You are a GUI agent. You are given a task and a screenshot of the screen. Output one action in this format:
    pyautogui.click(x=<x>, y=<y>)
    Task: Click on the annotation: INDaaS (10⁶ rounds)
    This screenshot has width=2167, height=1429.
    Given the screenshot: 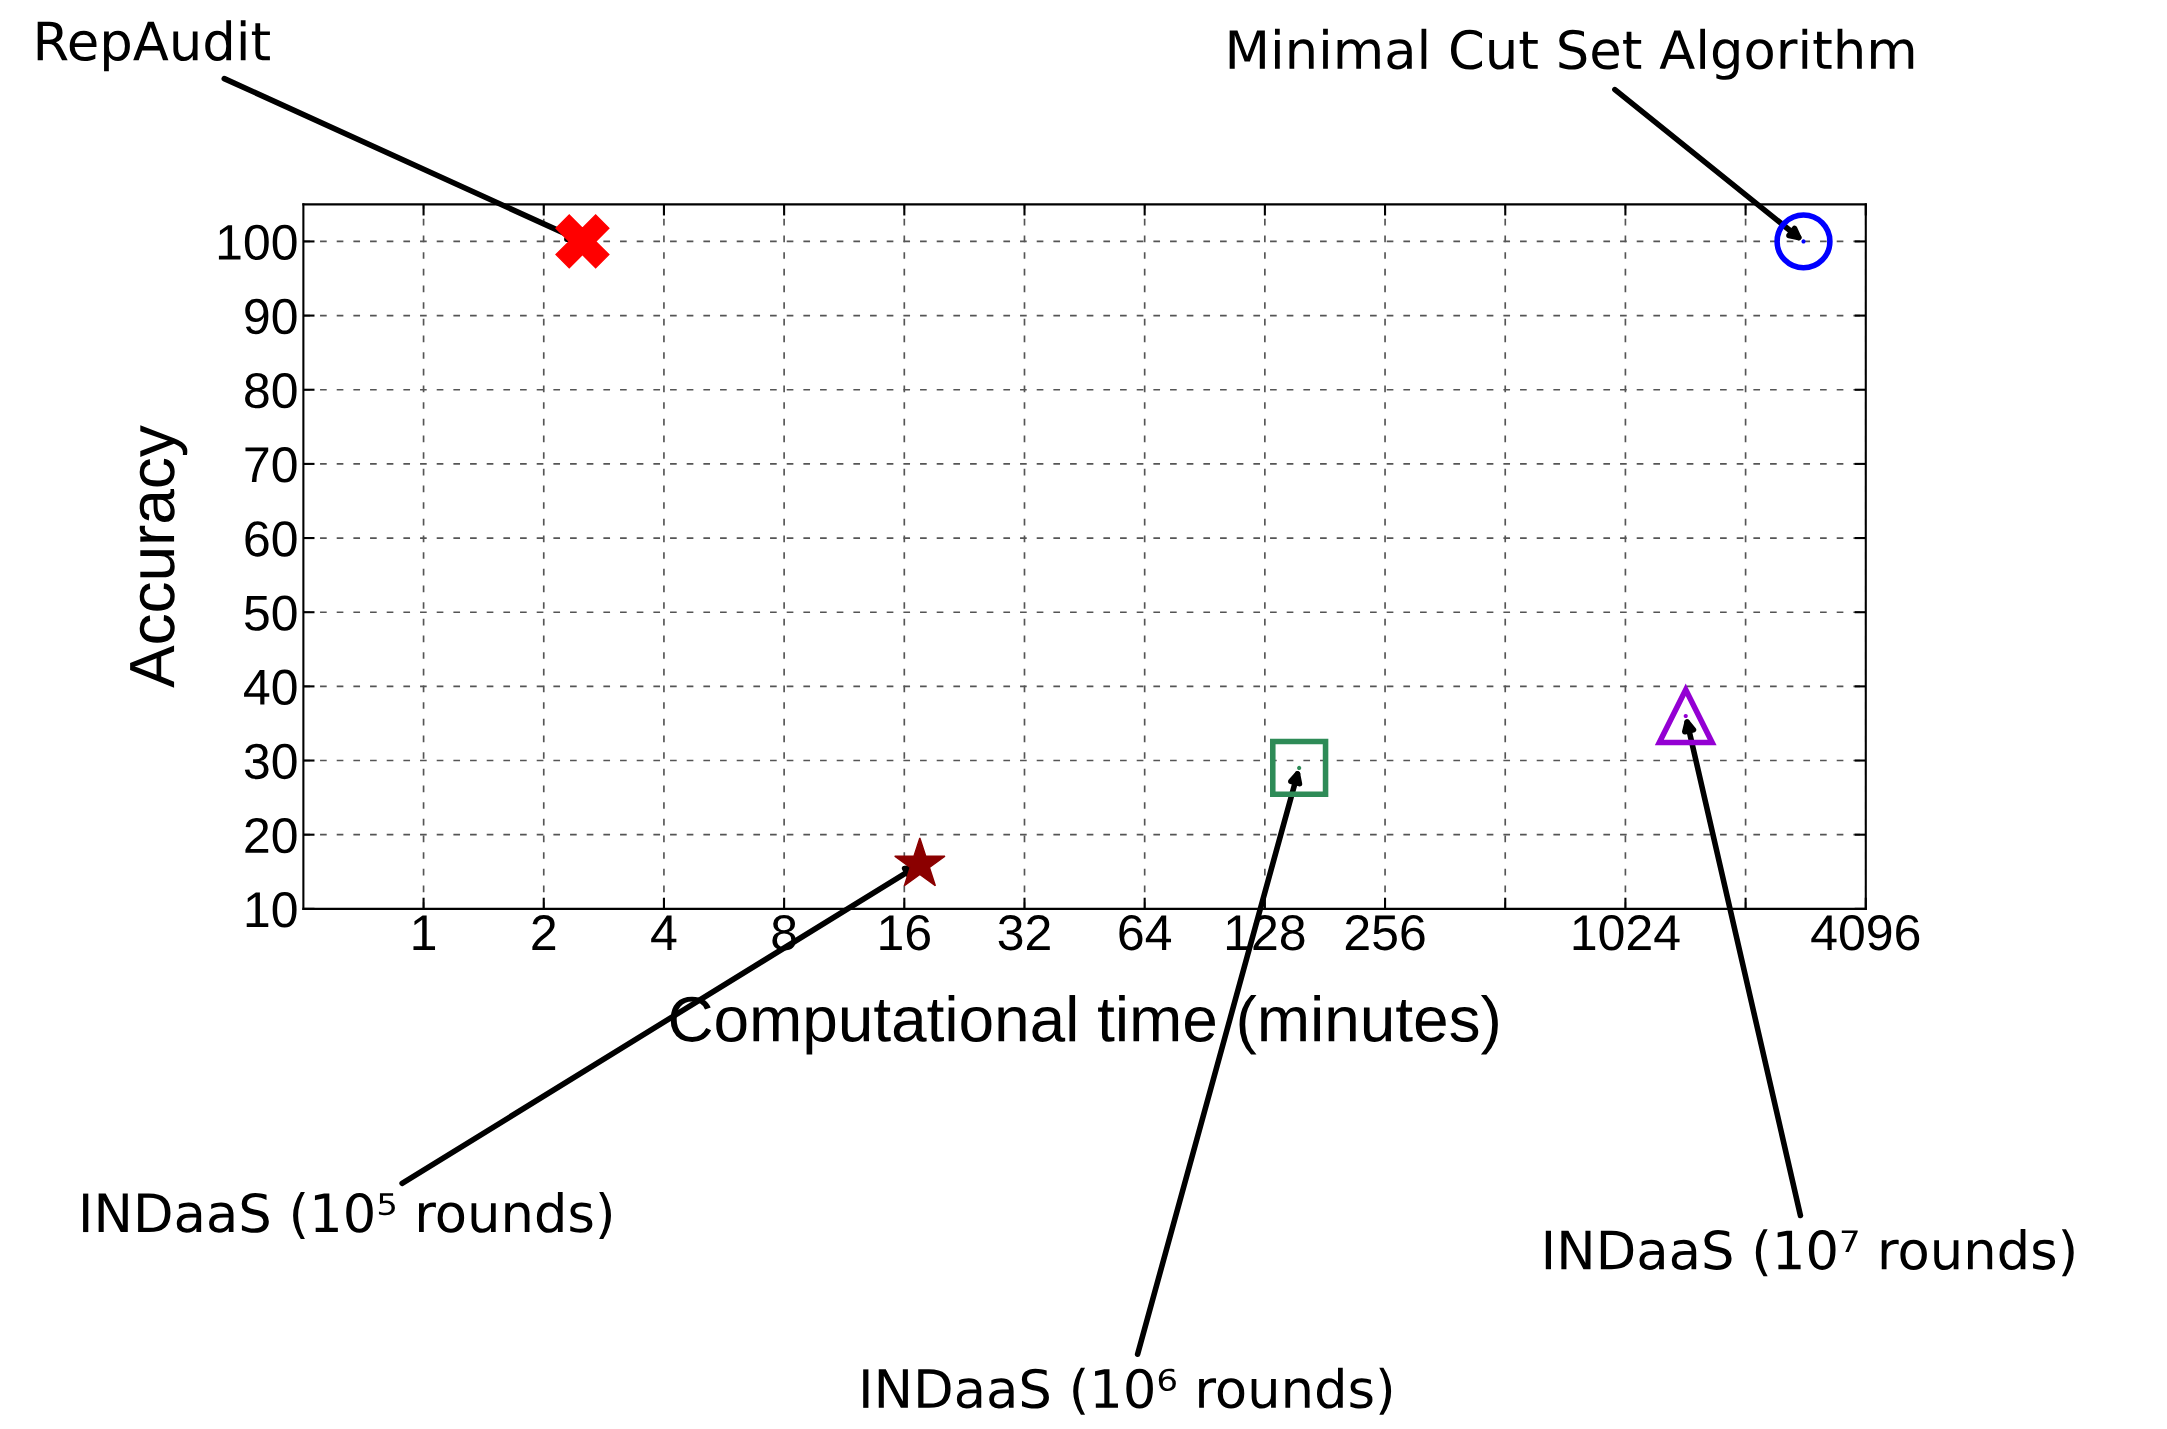 What is the action you would take?
    pyautogui.click(x=1127, y=1391)
    